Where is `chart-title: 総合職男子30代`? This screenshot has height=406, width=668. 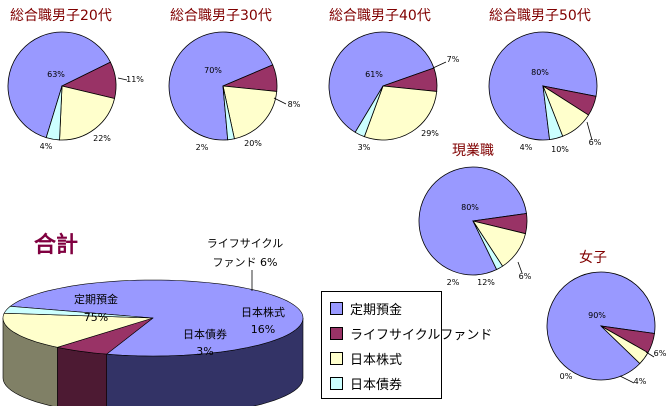 chart-title: 総合職男子30代 is located at coordinates (221, 16).